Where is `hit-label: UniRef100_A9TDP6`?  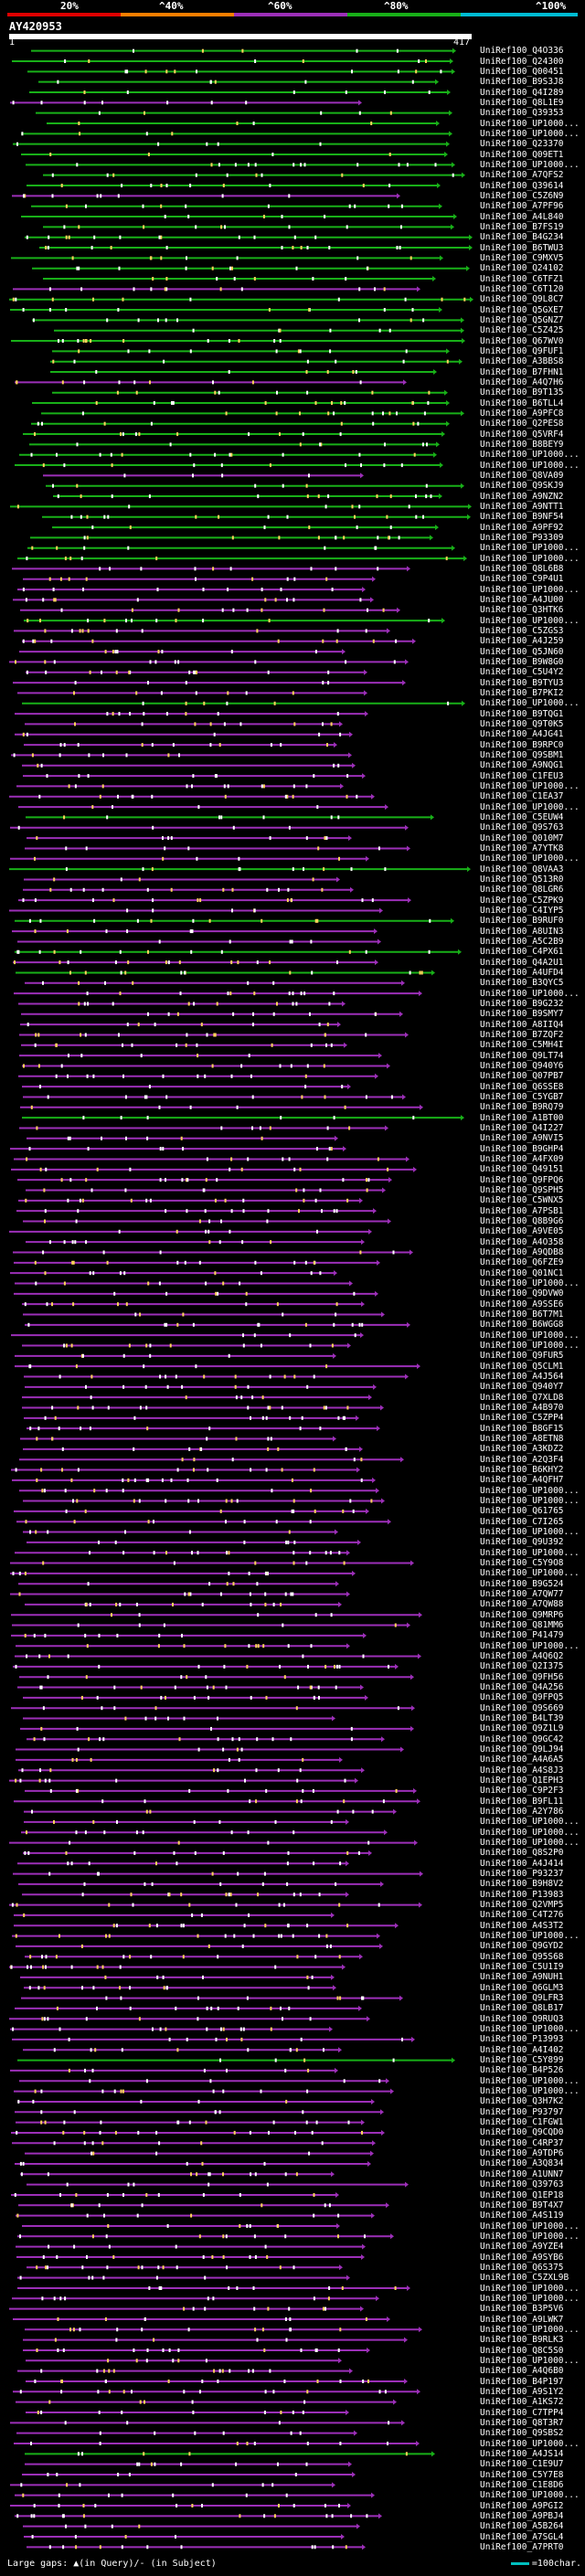
hit-label: UniRef100_A9TDP6 is located at coordinates (522, 2153).